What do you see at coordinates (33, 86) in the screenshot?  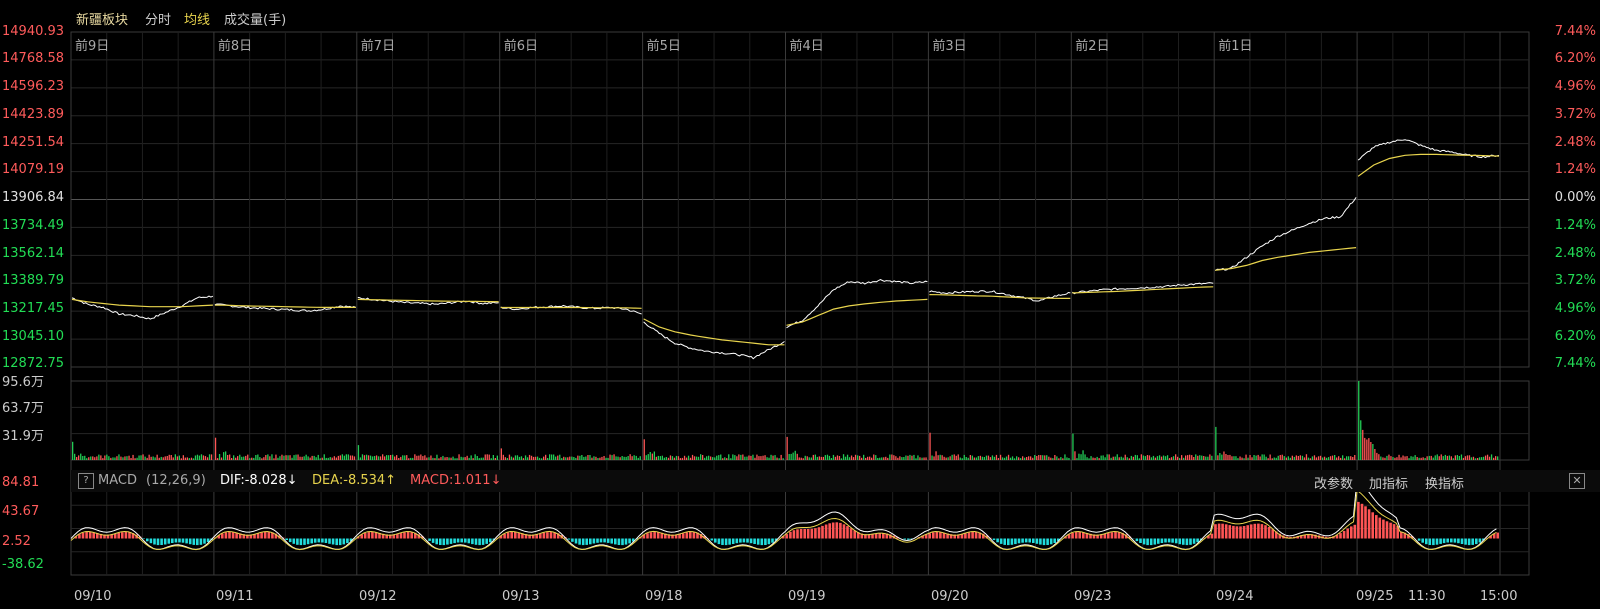 I see `price-label: 14596.23` at bounding box center [33, 86].